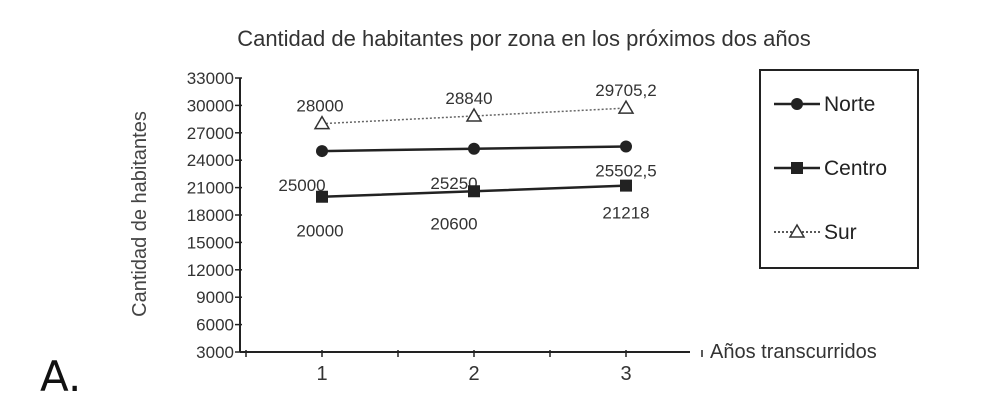 This screenshot has width=983, height=412. I want to click on legend-label: Centro, so click(855, 168).